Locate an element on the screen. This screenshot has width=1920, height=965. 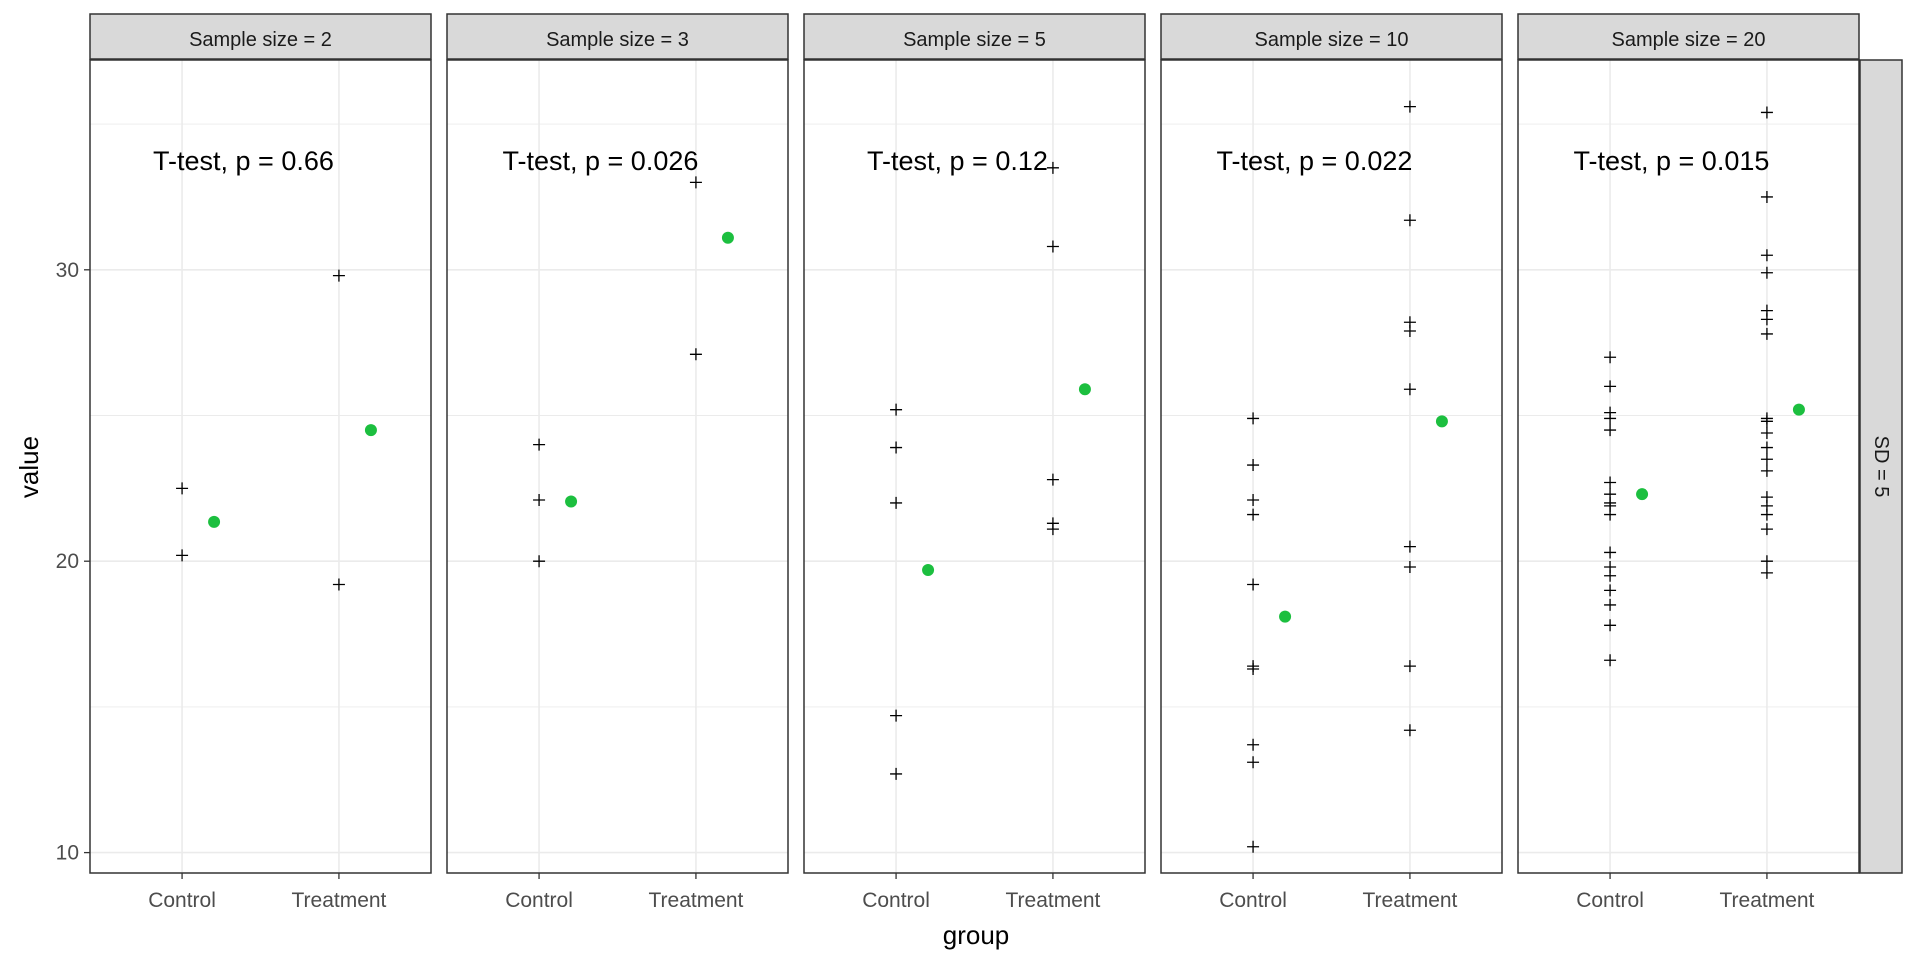
ttest-annotation: T-test, p = 0.026 is located at coordinates (601, 161).